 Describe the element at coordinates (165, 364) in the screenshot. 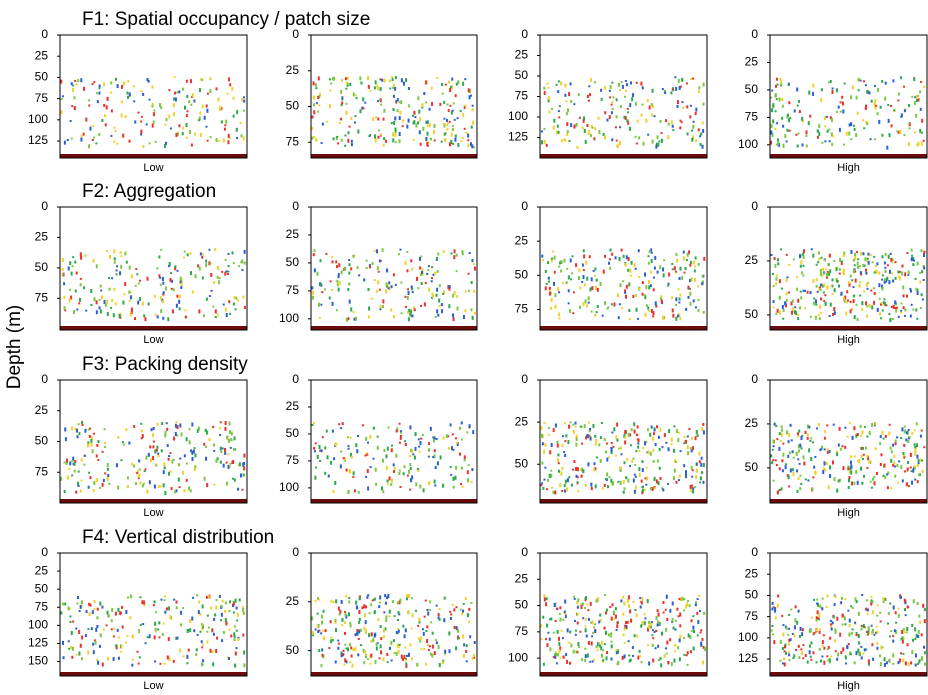

I see `row-title: F3: Packing density` at that location.